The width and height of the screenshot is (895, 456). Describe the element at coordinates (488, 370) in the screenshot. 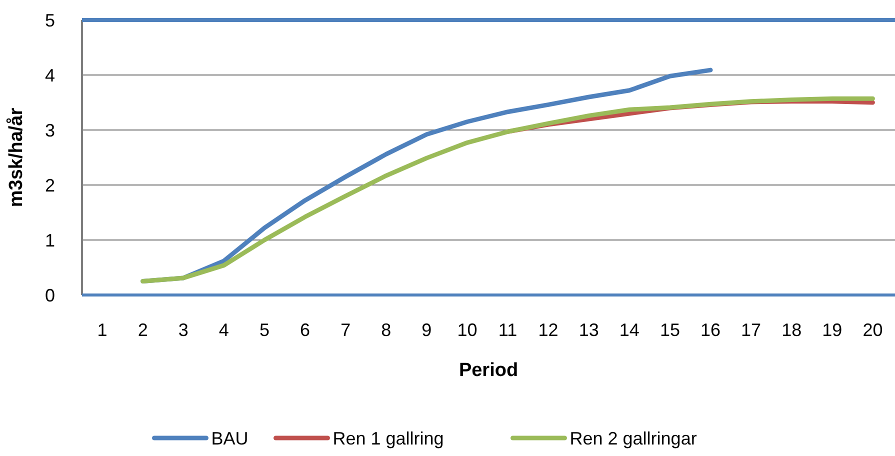

I see `x-axis-title: Period` at that location.